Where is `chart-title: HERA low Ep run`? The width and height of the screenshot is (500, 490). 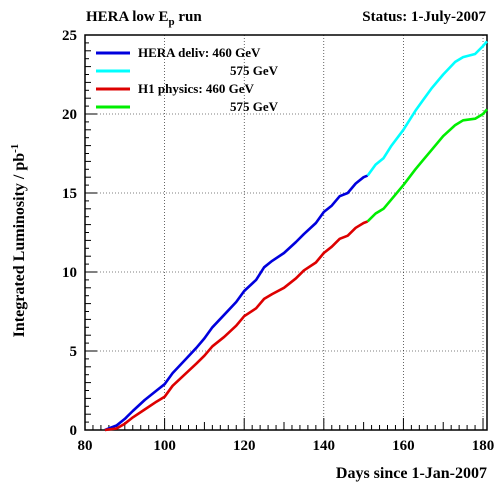 chart-title: HERA low Ep run is located at coordinates (144, 18).